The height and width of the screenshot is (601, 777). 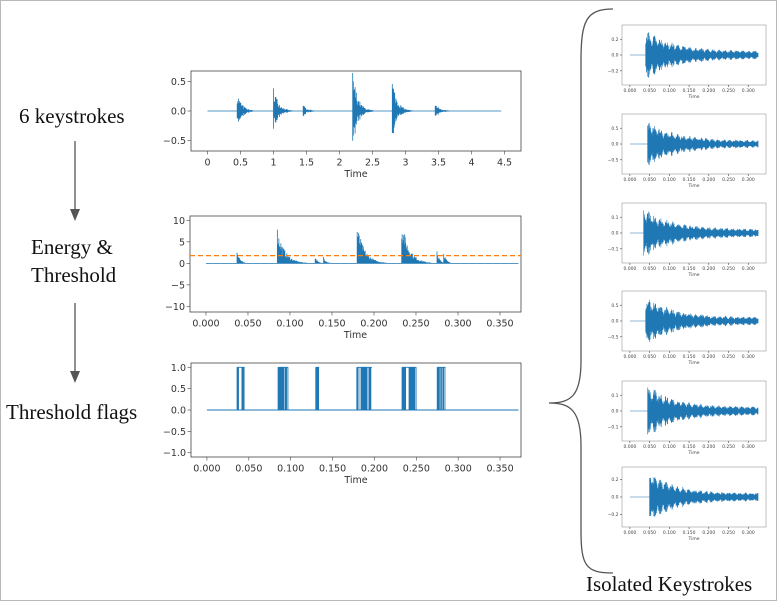 What do you see at coordinates (372, 163) in the screenshot?
I see `x-tick-label: 2.5` at bounding box center [372, 163].